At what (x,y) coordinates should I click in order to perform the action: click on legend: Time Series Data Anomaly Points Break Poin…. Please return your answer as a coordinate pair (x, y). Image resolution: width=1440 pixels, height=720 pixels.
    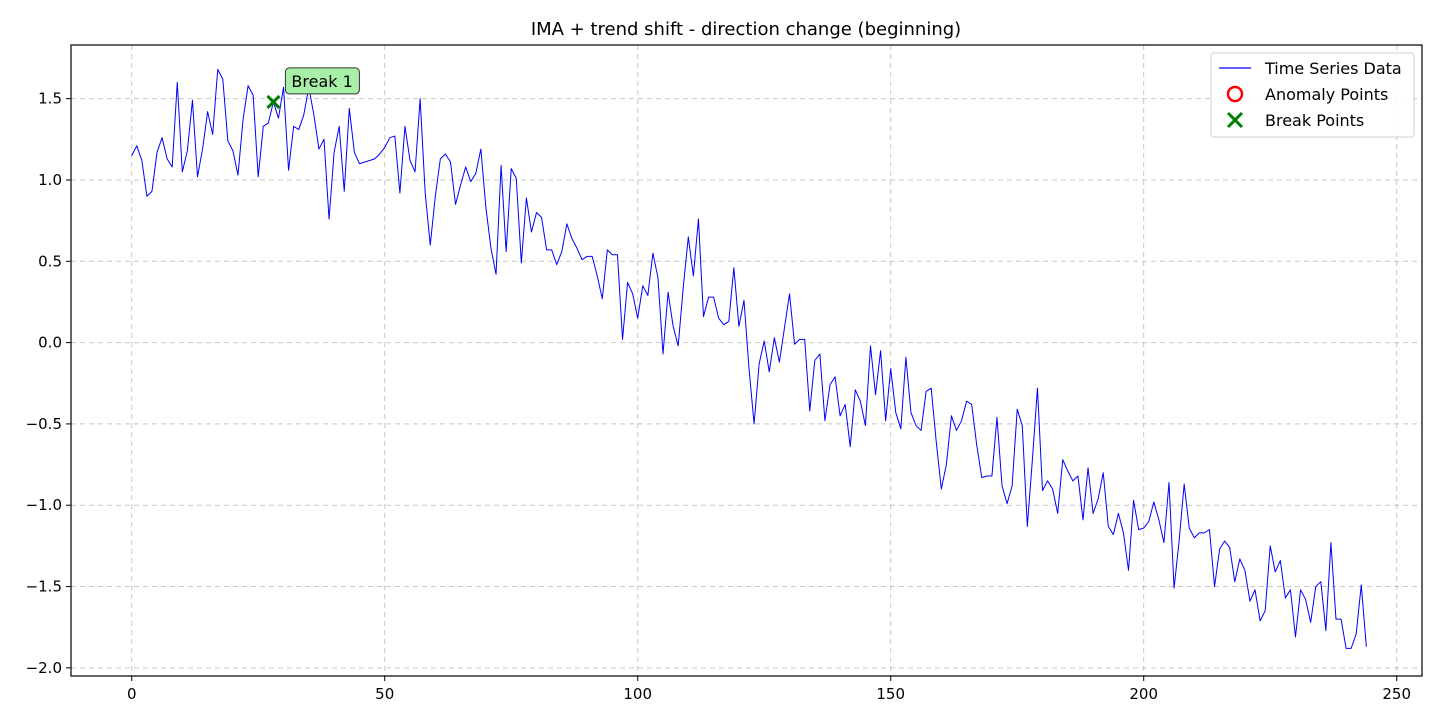
    Looking at the image, I should click on (1312, 95).